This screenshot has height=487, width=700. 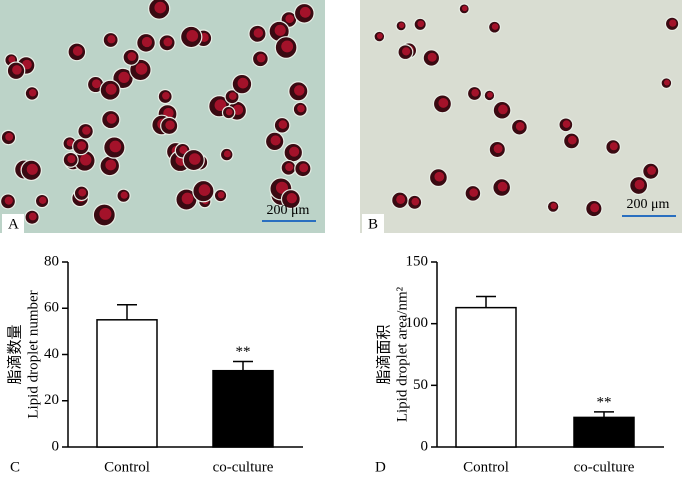 I want to click on significance: **, so click(x=604, y=402).